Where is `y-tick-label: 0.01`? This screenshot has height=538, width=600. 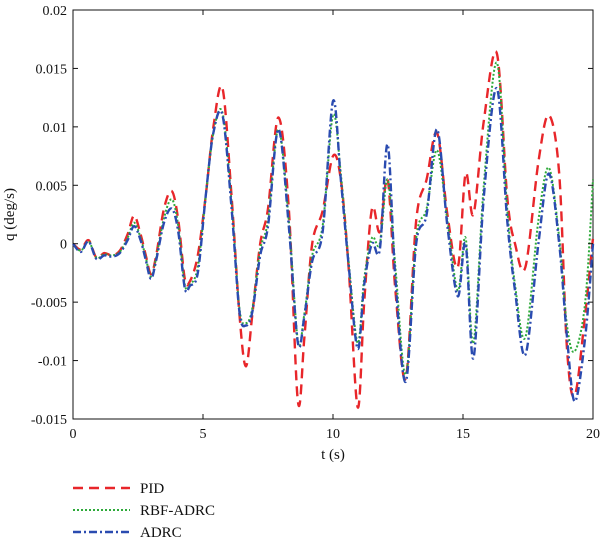 y-tick-label: 0.01 is located at coordinates (55, 128).